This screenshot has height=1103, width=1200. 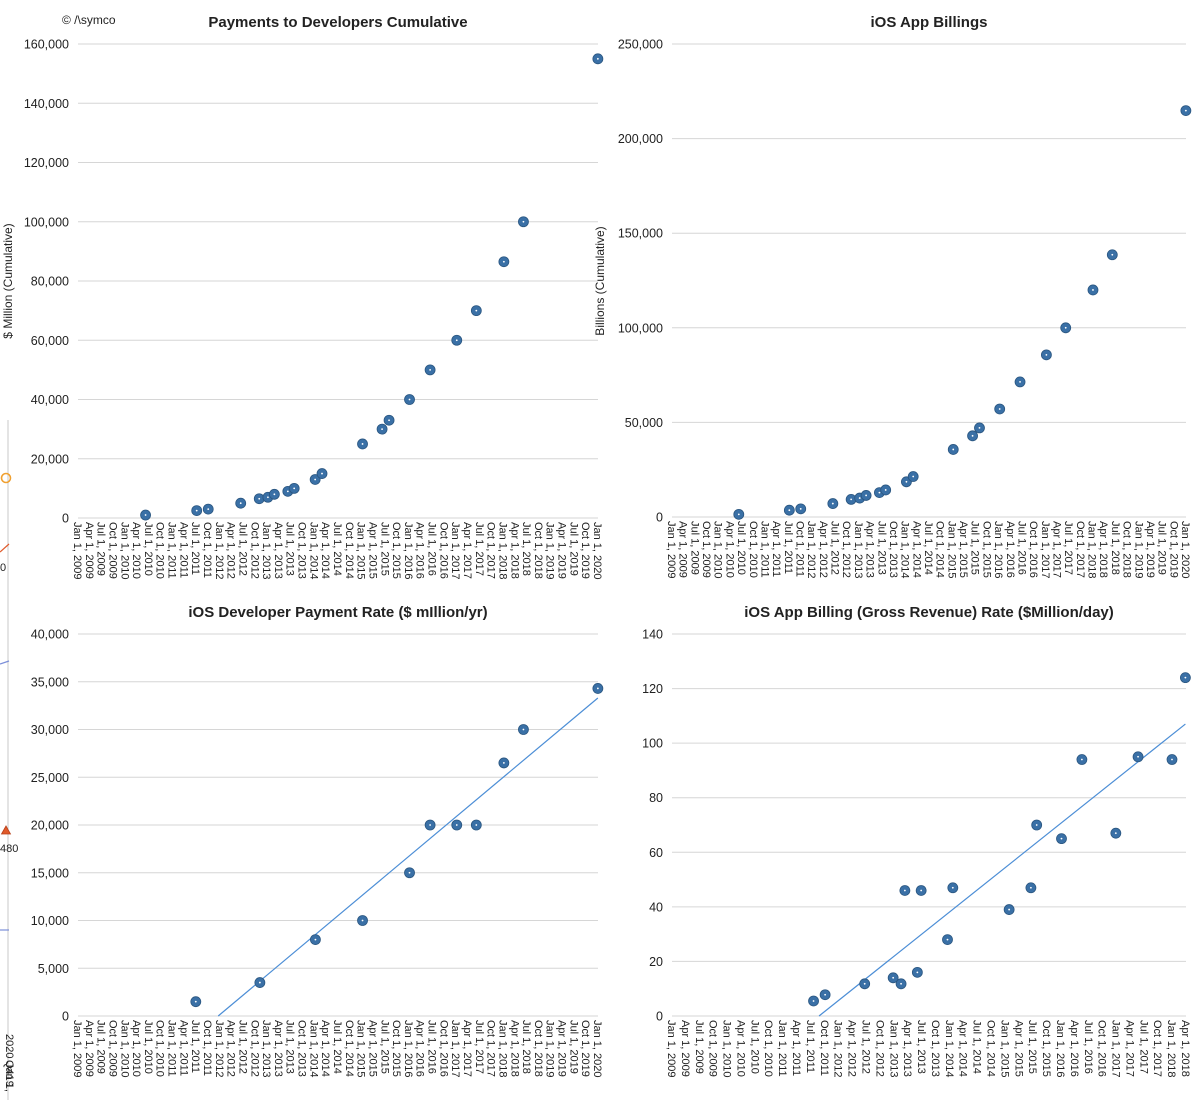 I want to click on y-tick-label: 50,000, so click(x=644, y=423).